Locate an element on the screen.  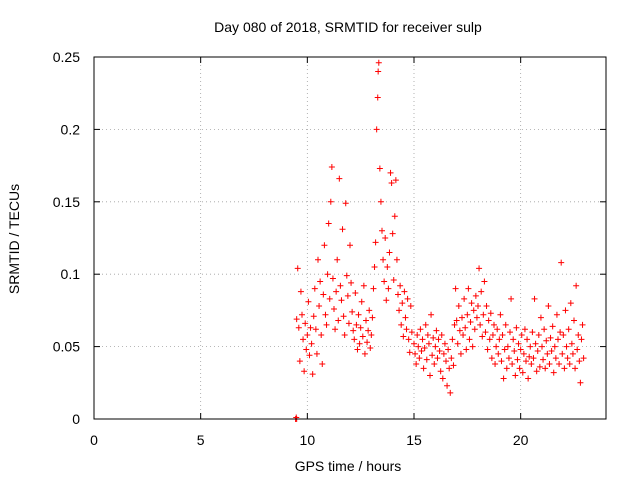
y-tick-label: 0.2 is located at coordinates (71, 129).